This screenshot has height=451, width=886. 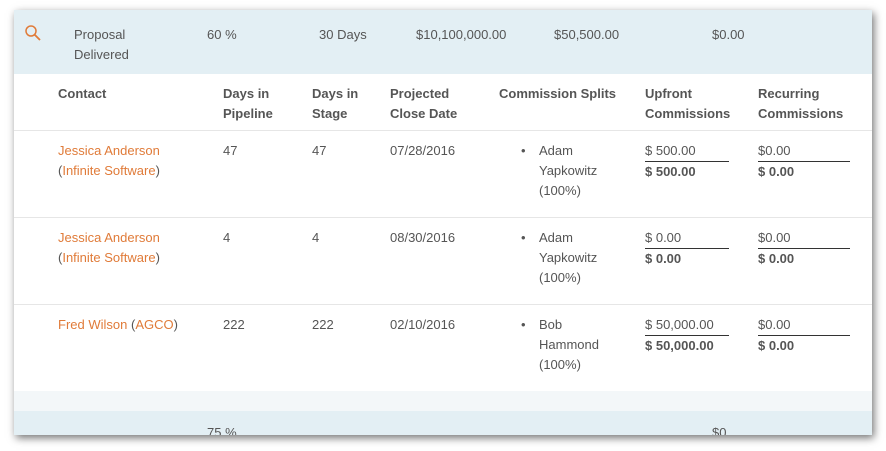 I want to click on upfront-commission: $ 0.00 $ 0.00, so click(x=687, y=248).